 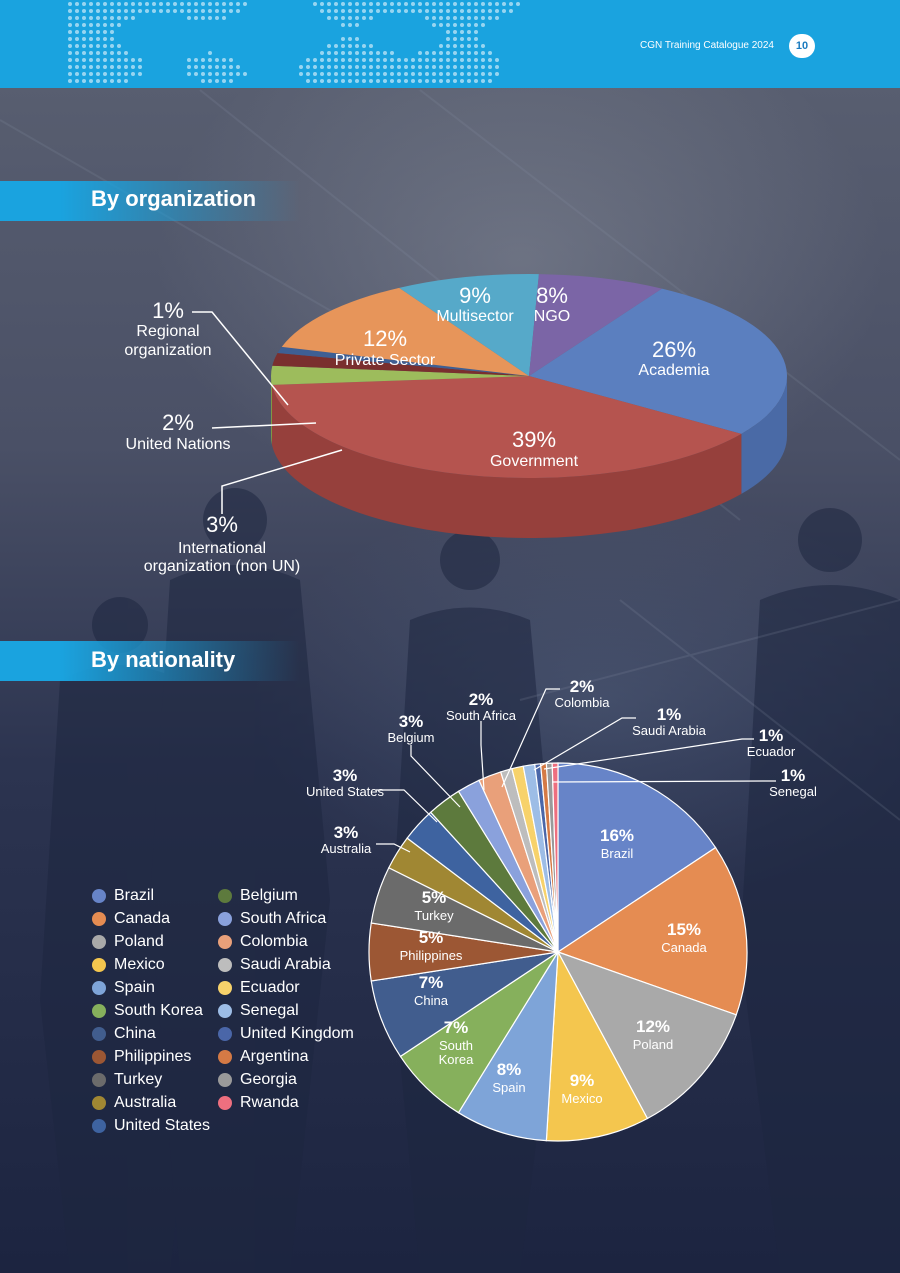 I want to click on legend-item-argentina: Argentina, so click(x=286, y=1056).